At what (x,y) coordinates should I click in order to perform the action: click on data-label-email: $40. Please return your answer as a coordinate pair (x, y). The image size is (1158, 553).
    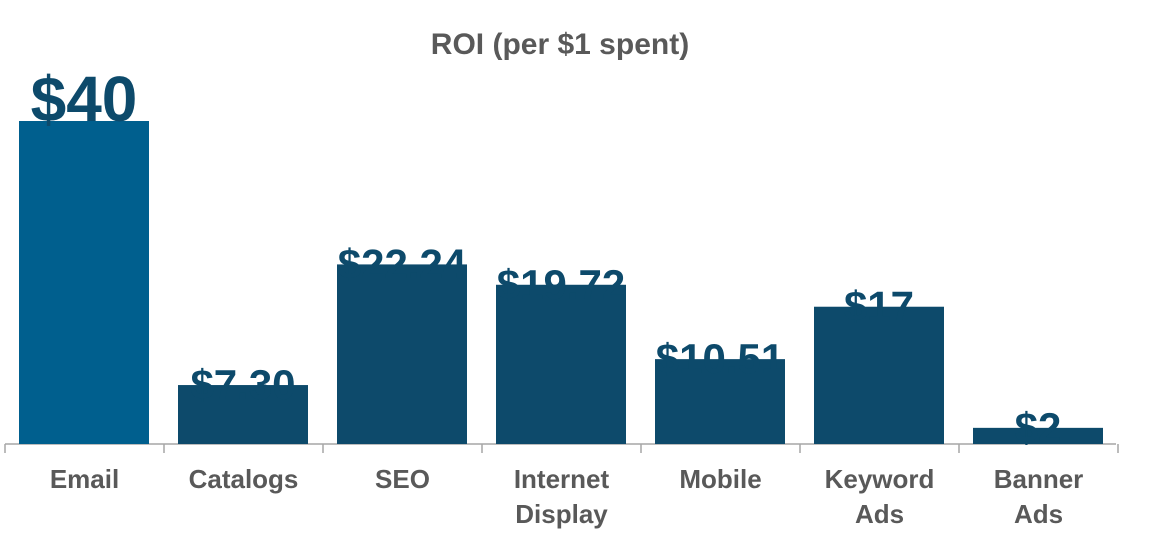
    Looking at the image, I should click on (84, 99).